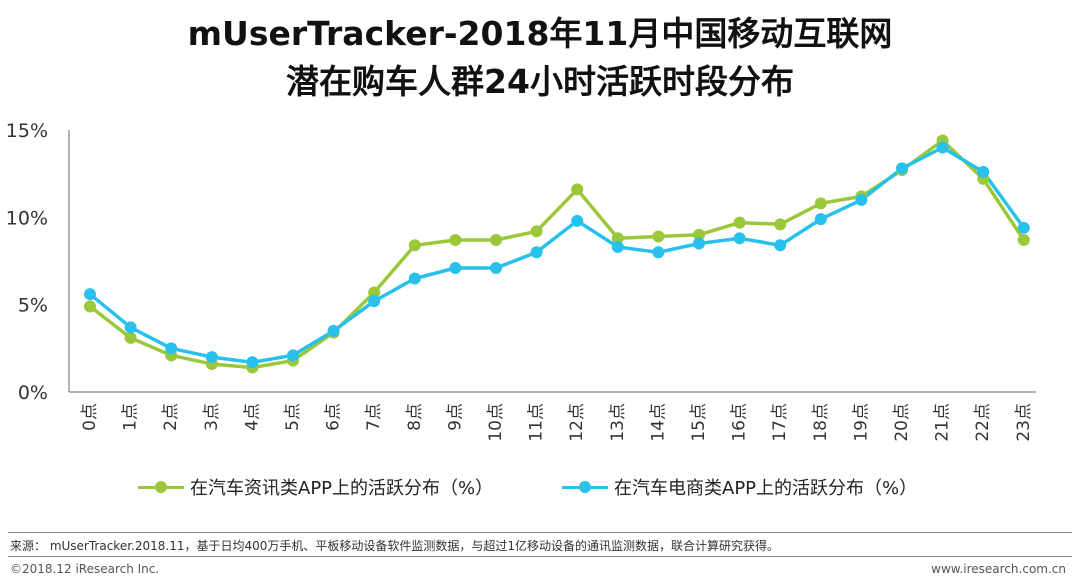 This screenshot has height=584, width=1080. I want to click on x-tick-label: 14点, so click(658, 422).